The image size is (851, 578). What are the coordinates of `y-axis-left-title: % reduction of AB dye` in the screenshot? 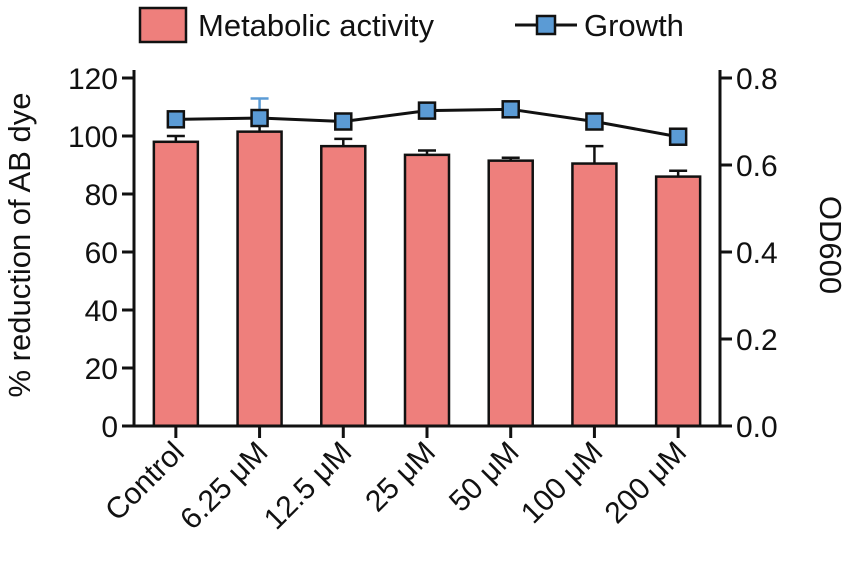 It's located at (19, 244).